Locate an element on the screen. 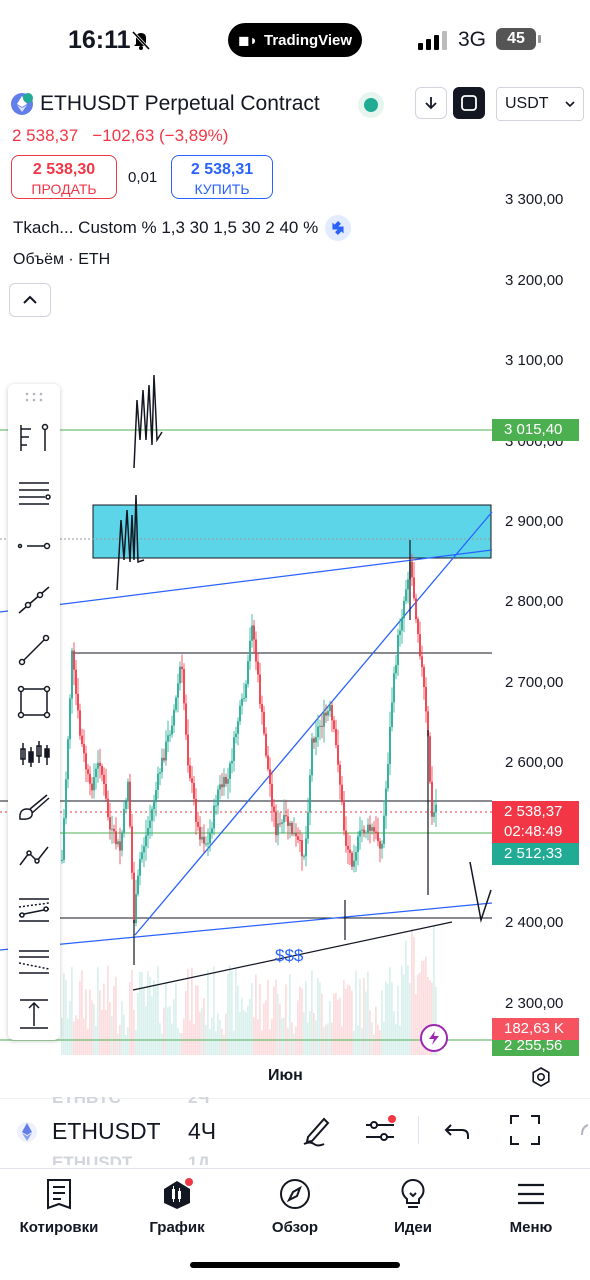  horizontal-lines-tool-button is located at coordinates (34, 494).